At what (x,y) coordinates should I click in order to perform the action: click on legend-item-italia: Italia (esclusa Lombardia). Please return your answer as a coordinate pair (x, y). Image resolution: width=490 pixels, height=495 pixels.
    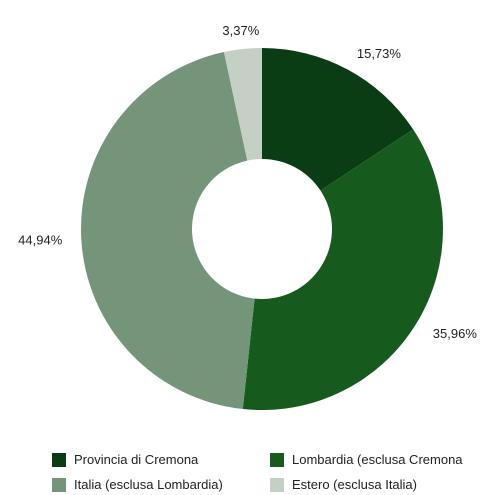
    Looking at the image, I should click on (161, 484).